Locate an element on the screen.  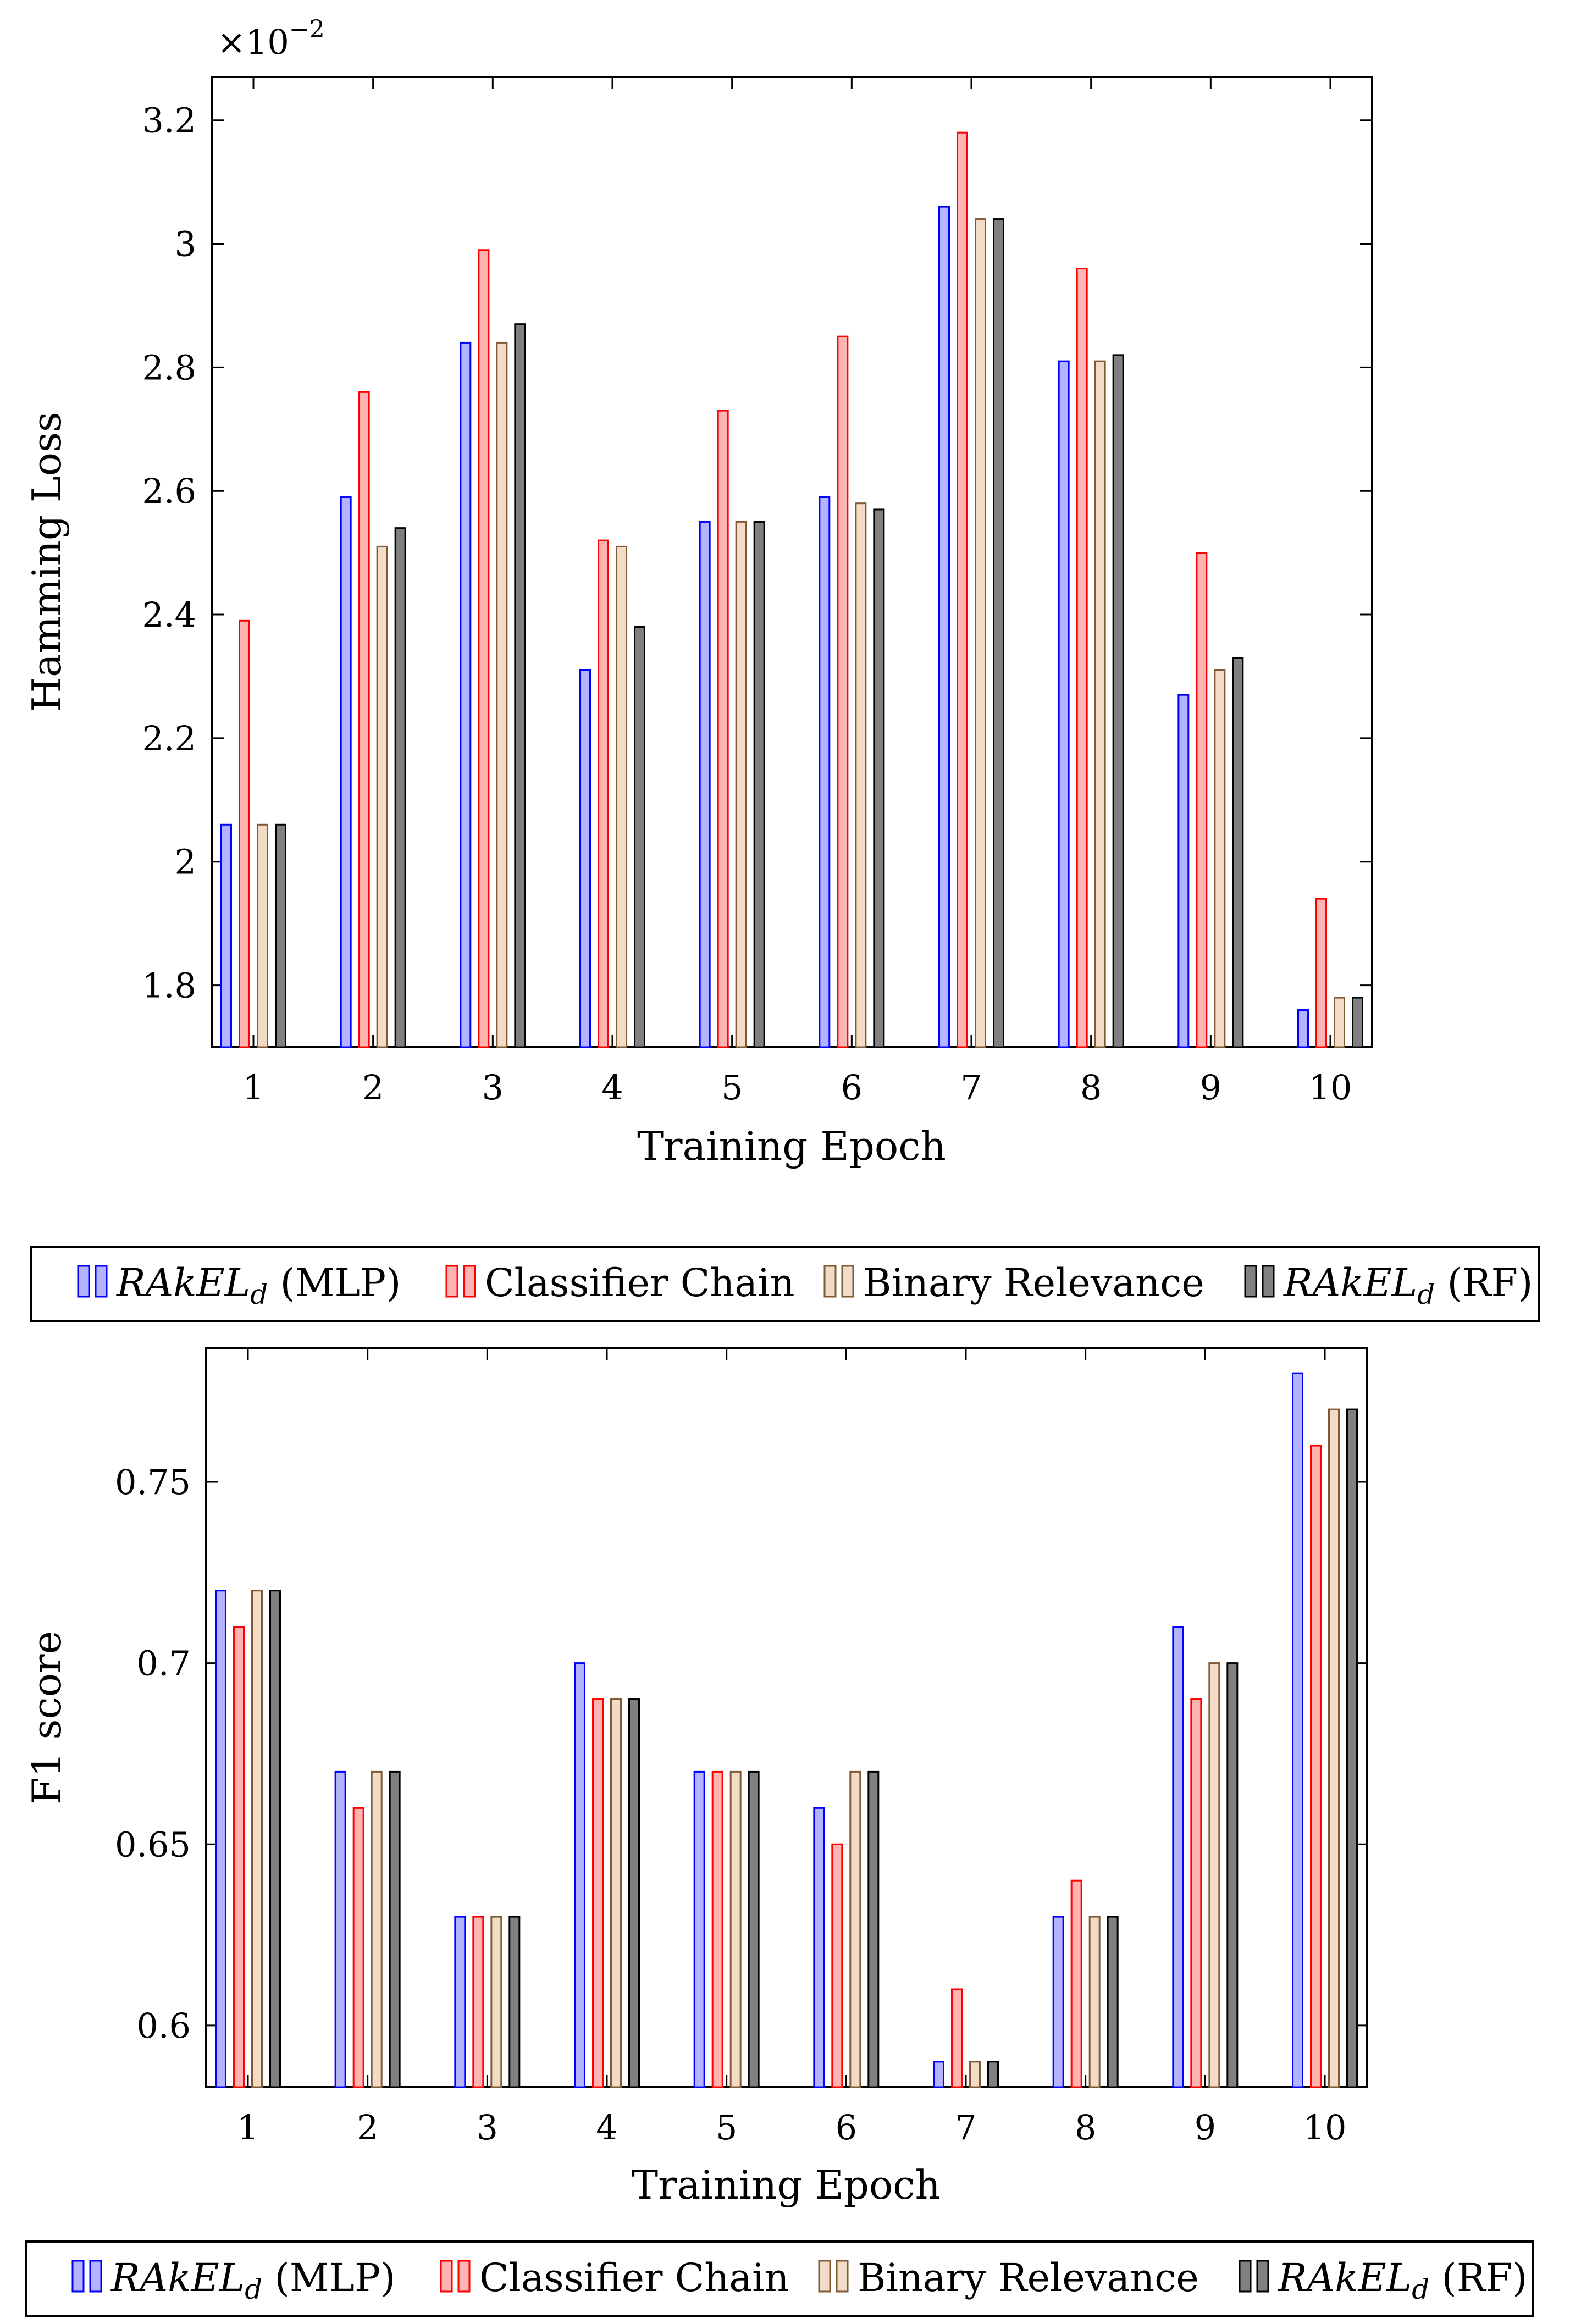
y-tick-label: 2.2 is located at coordinates (169, 738).